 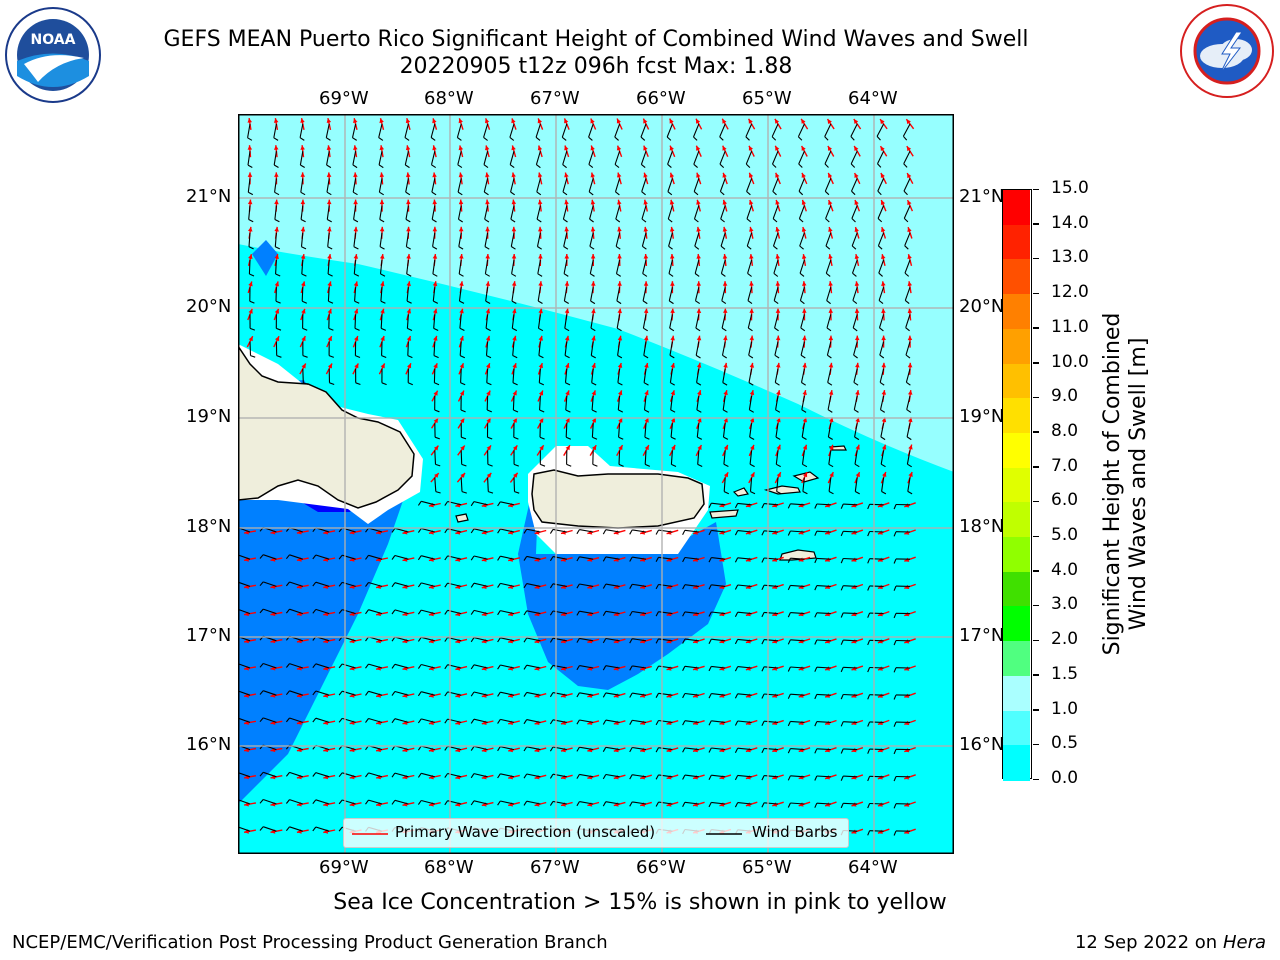 I want to click on colorbar-tick-label: 8.0, so click(x=1065, y=430).